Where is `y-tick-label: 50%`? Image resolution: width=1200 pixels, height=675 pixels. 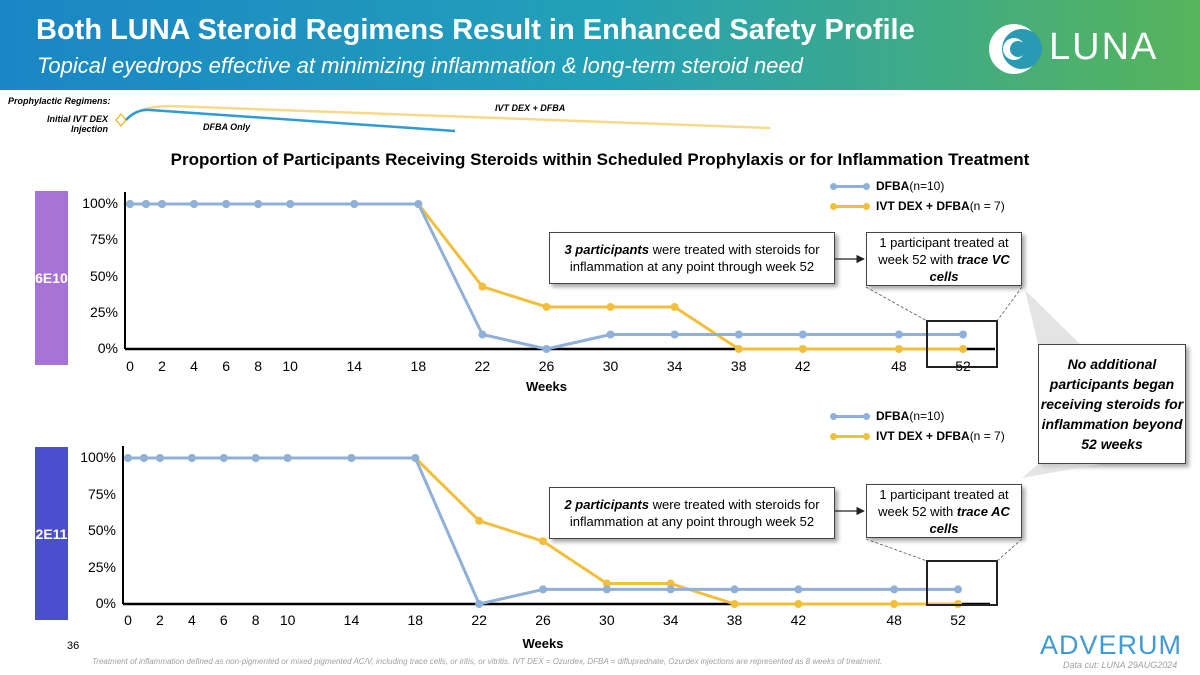 y-tick-label: 50% is located at coordinates (103, 275).